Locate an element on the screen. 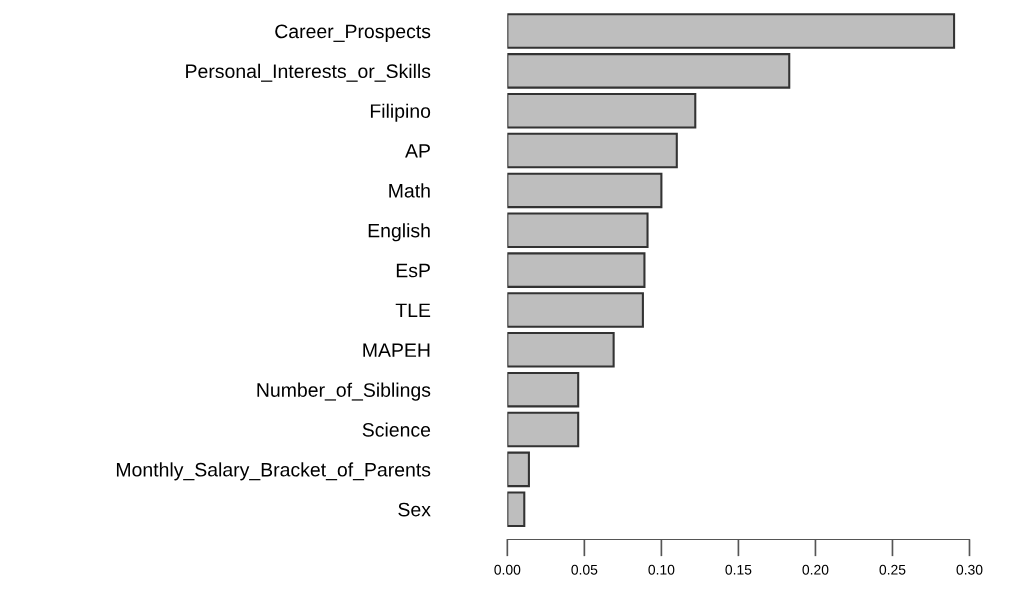  y-tick-label: Personal_Interests_or_Skills is located at coordinates (308, 72).